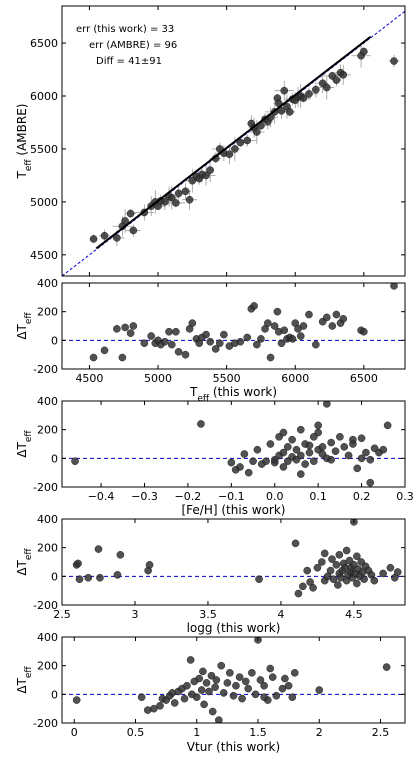 This screenshot has height=779, width=415. What do you see at coordinates (44, 255) in the screenshot?
I see `y-tick-label: 4500` at bounding box center [44, 255].